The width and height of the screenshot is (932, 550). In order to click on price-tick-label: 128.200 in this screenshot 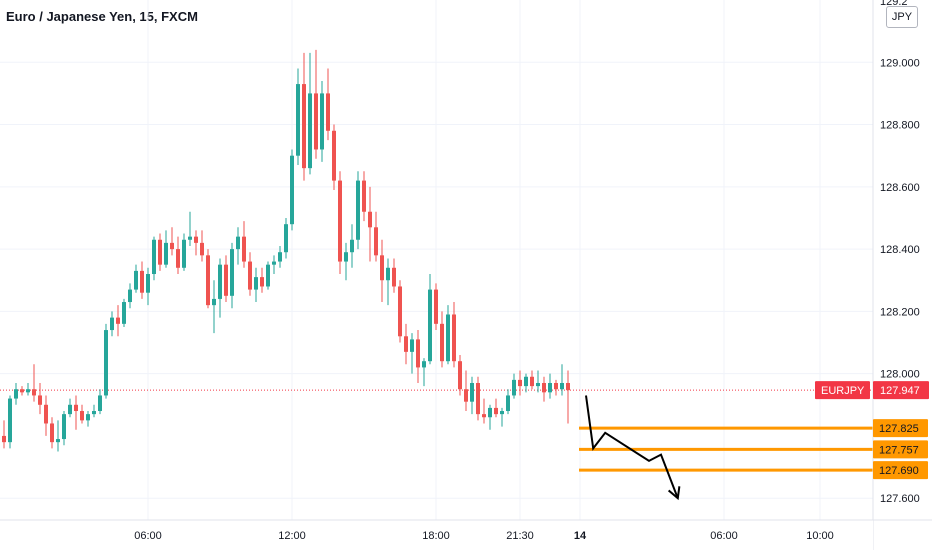, I will do `click(900, 312)`.